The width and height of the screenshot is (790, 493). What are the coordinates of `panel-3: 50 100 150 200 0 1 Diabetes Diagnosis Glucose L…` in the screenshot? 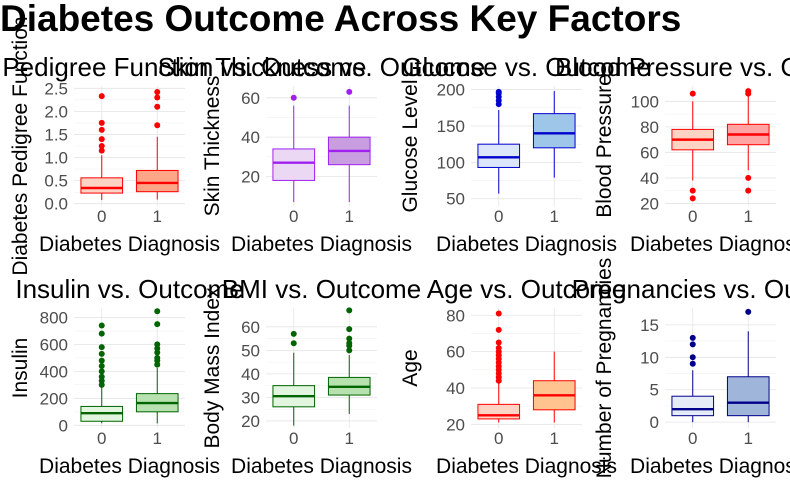 It's located at (525, 154).